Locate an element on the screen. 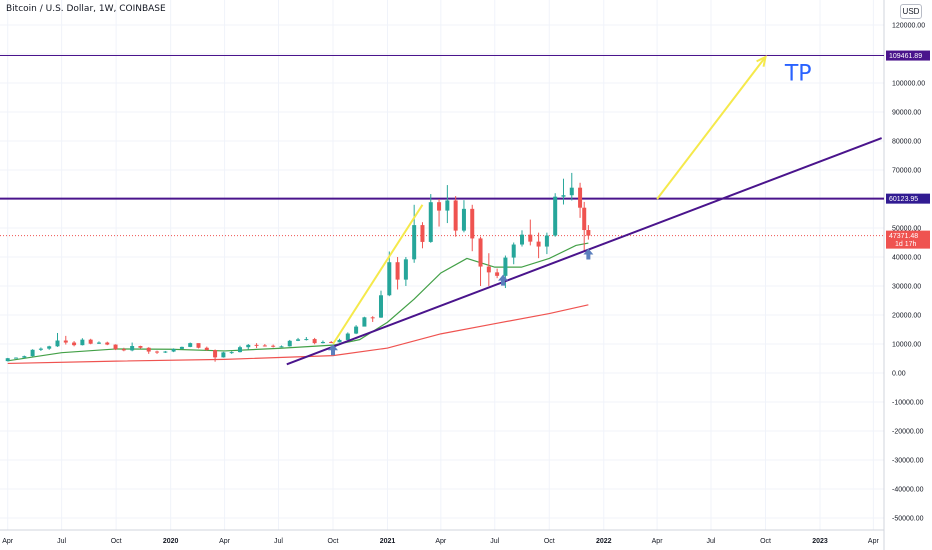  x-tick-label: 2020 is located at coordinates (171, 541).